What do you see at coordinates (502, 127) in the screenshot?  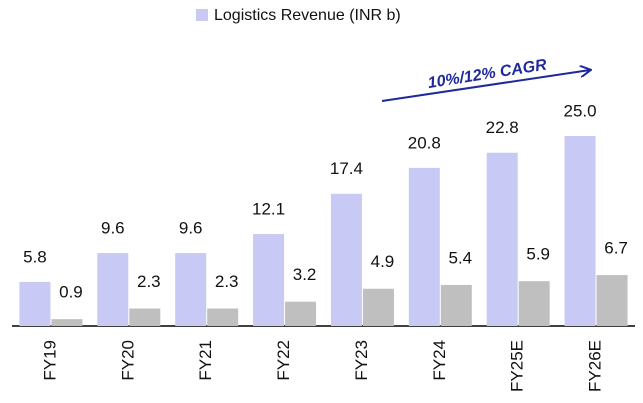 I see `value-label: 22.8` at bounding box center [502, 127].